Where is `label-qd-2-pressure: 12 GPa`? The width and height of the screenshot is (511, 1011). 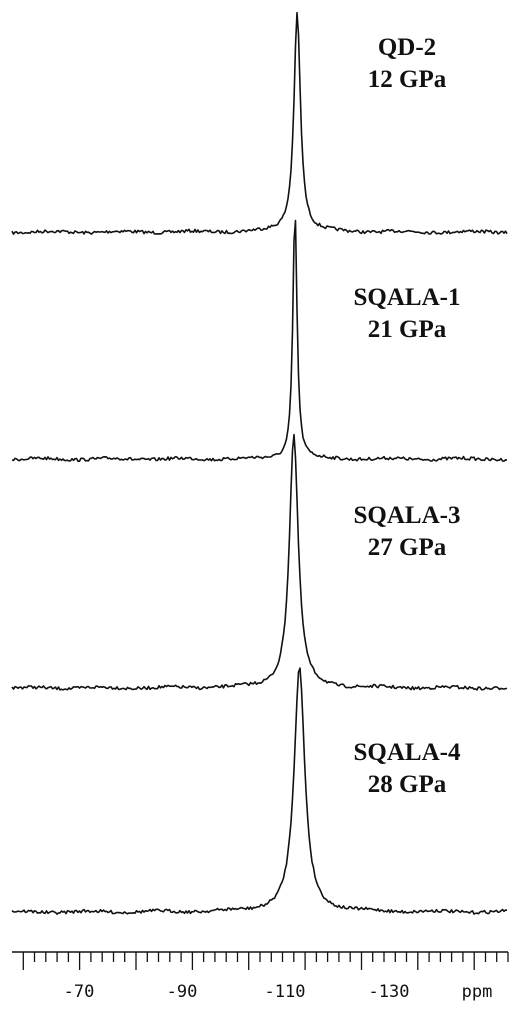 label-qd-2-pressure: 12 GPa is located at coordinates (407, 79).